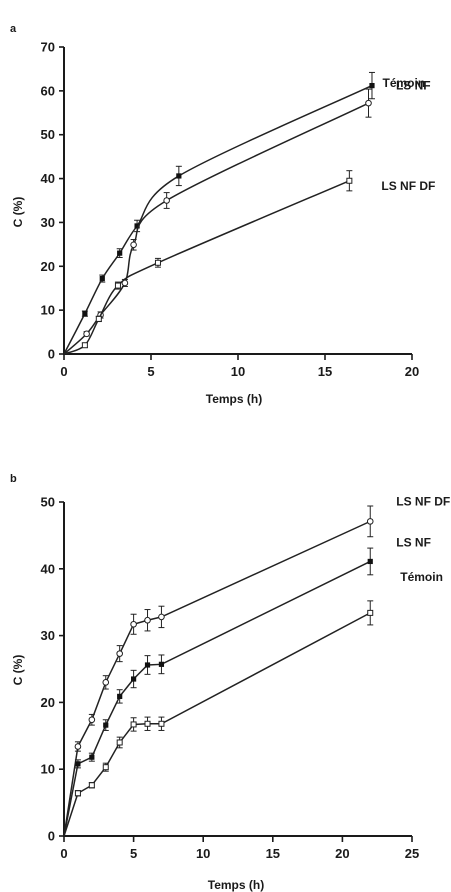 This screenshot has width=451, height=892. I want to click on x-tick-label-b-25: 25, so click(412, 853).